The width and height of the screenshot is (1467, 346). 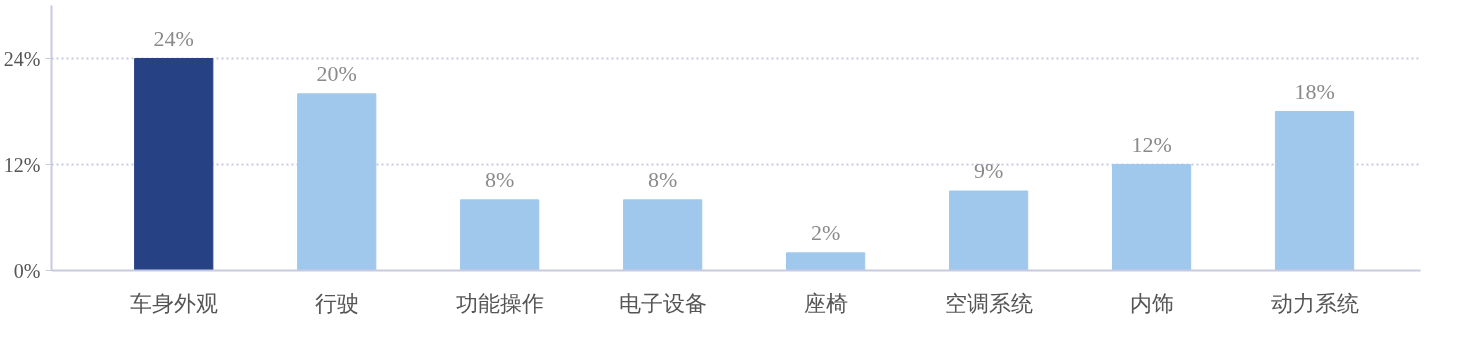 What do you see at coordinates (499, 303) in the screenshot?
I see `x-tick-label: 功能操作` at bounding box center [499, 303].